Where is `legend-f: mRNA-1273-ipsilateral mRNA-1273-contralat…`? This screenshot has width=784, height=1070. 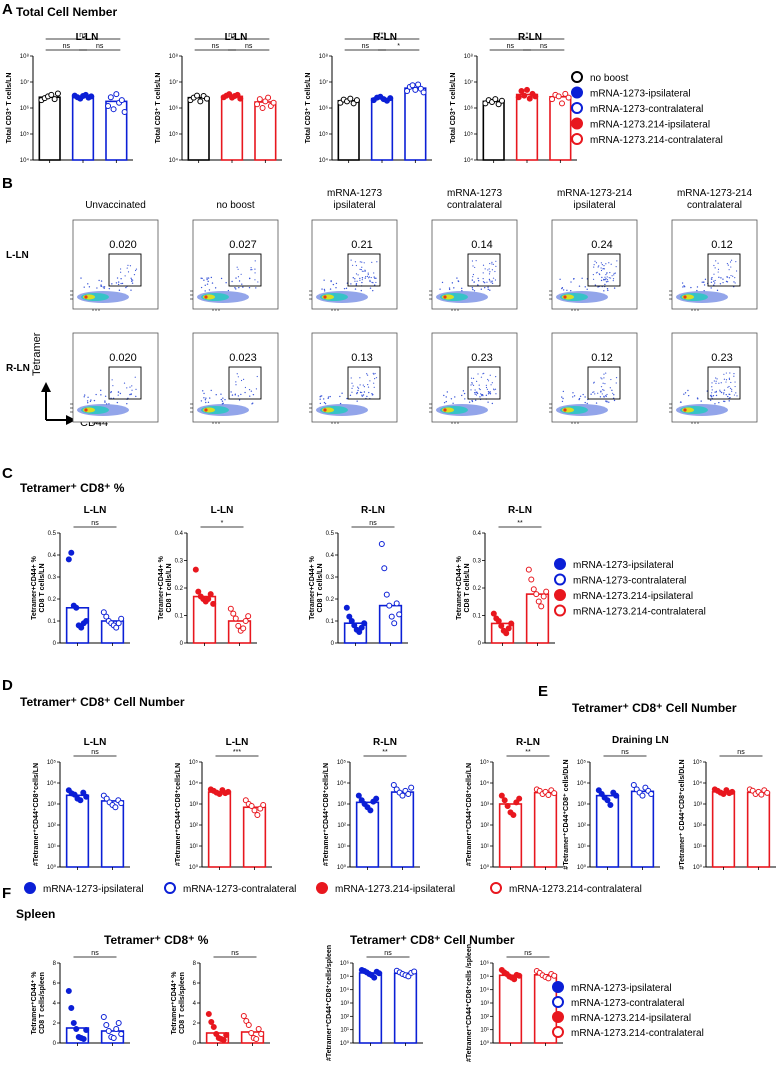 legend-f: mRNA-1273-ipsilateral mRNA-1273-contralat… is located at coordinates (628, 1010).